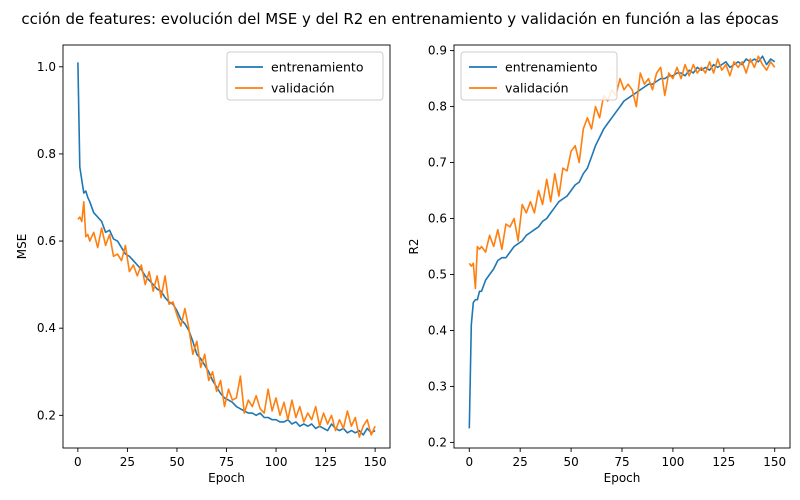 Image resolution: width=800 pixels, height=500 pixels. What do you see at coordinates (672, 462) in the screenshot?
I see `r2-x-tick-label: 100` at bounding box center [672, 462].